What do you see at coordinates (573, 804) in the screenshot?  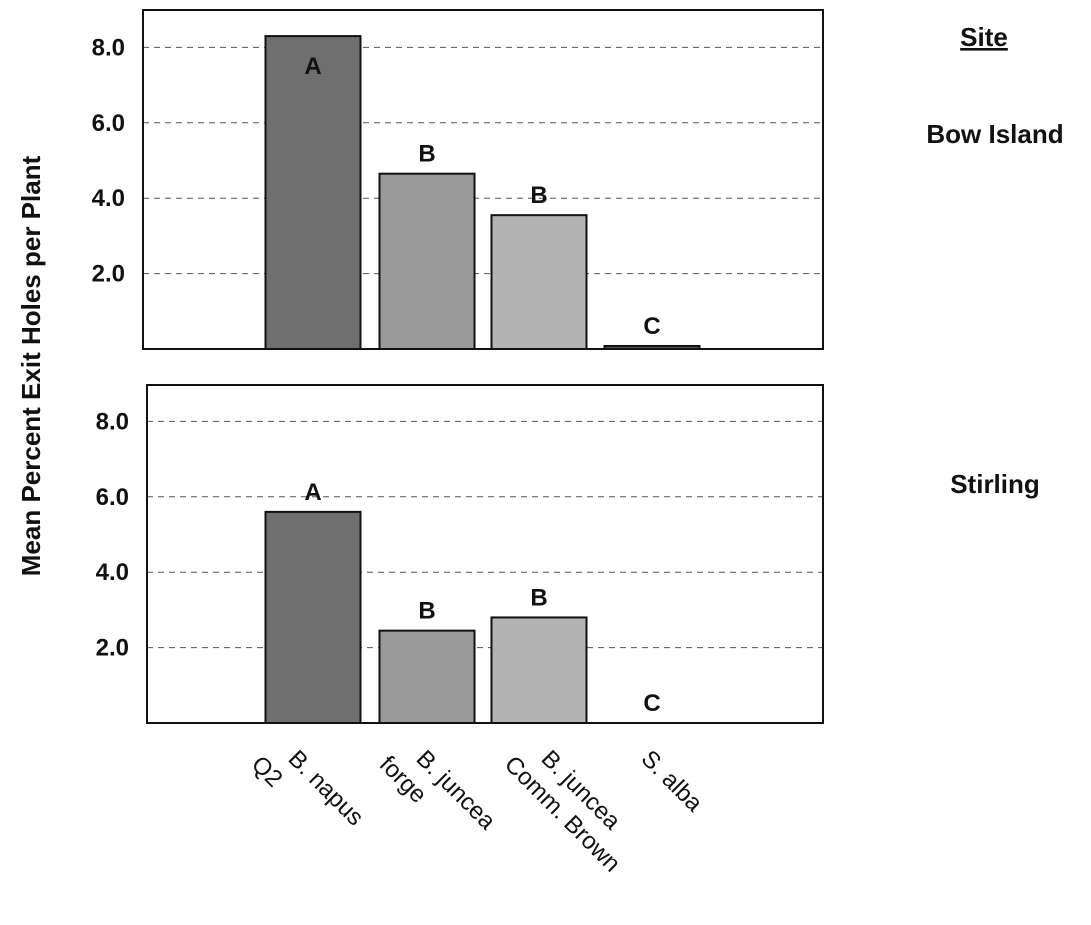 I see `x-tick-label: B. junceaComm. Brown` at bounding box center [573, 804].